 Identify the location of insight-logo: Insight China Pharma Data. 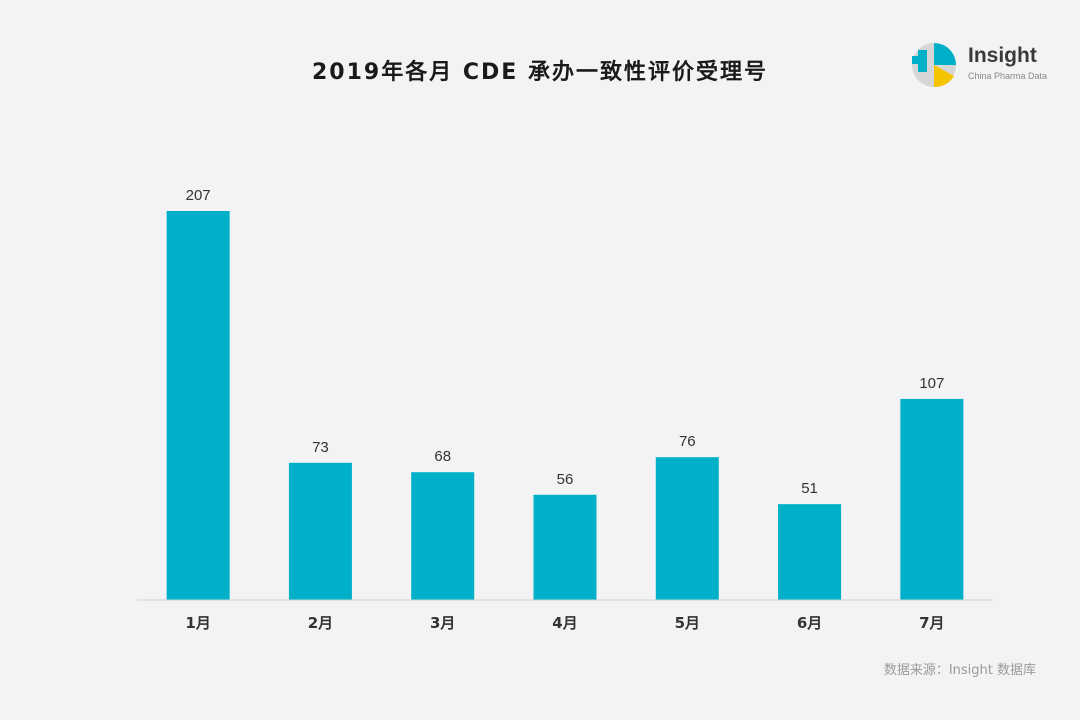
(985, 65).